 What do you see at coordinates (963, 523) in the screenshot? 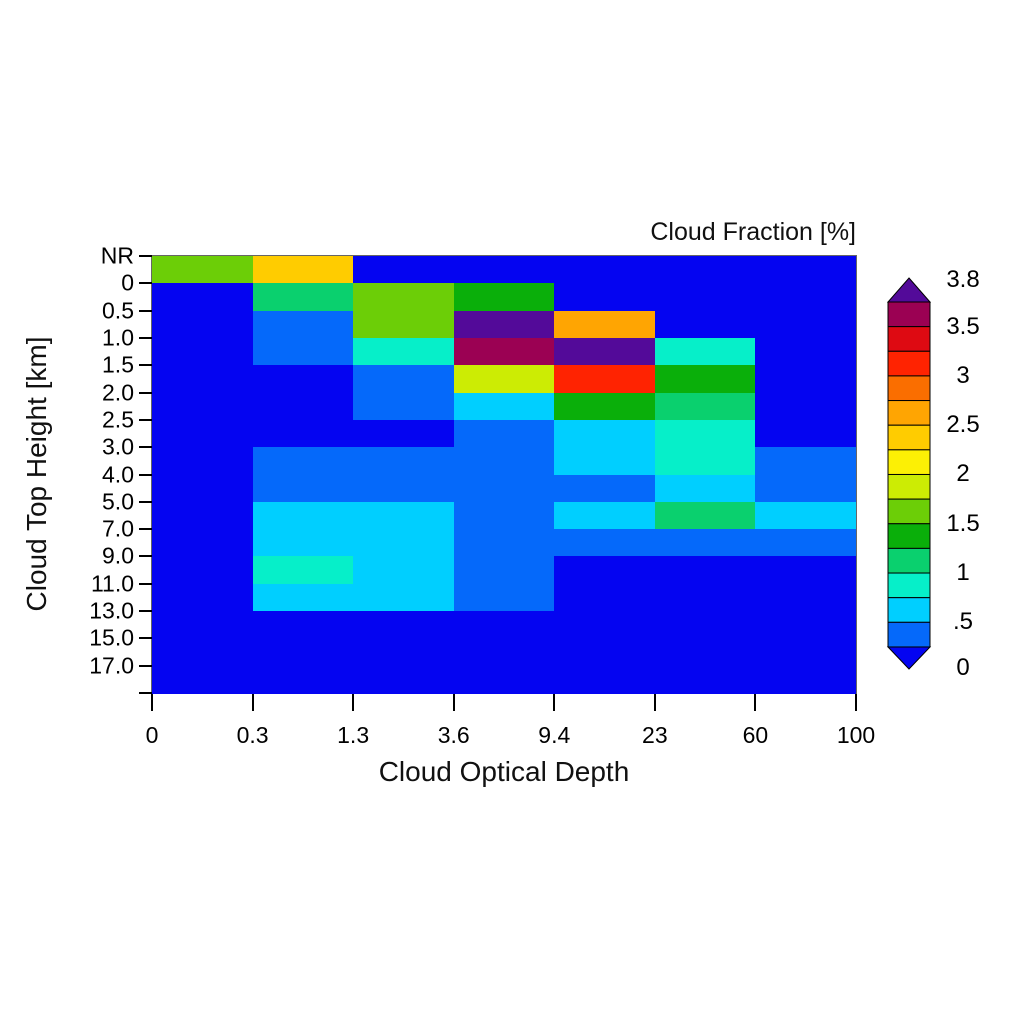
I see `colorbar-label: 1.5` at bounding box center [963, 523].